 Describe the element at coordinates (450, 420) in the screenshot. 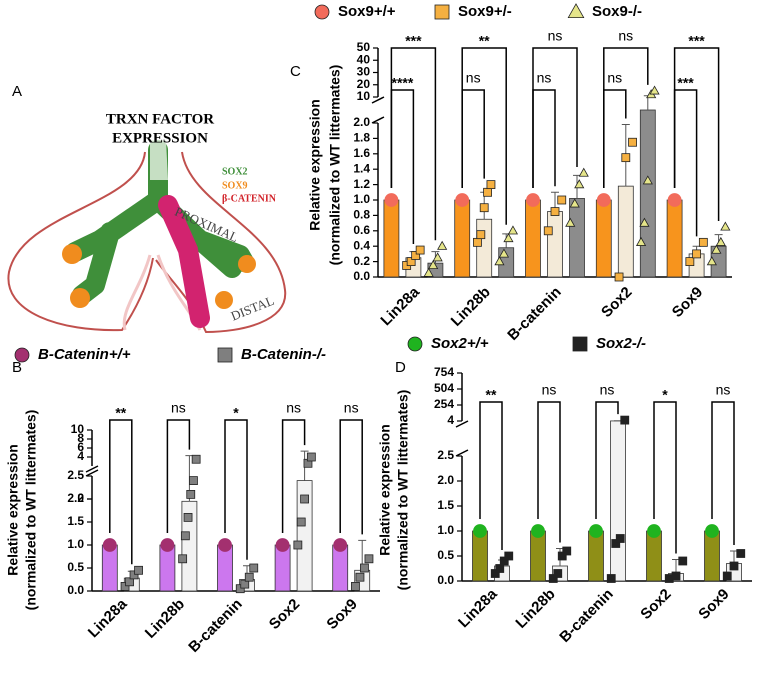

I see `y-tick-label: 4` at that location.